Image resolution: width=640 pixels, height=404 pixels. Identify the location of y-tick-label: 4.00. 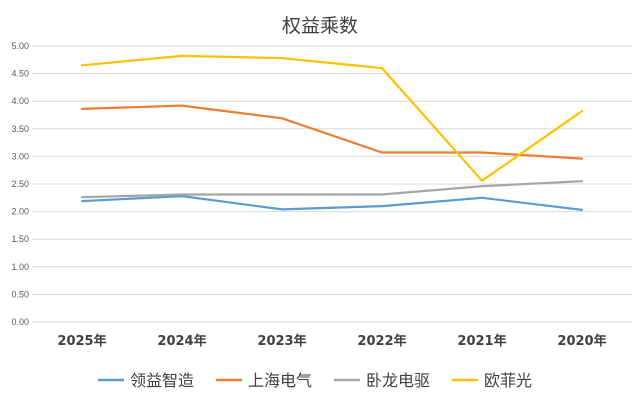
(20, 101).